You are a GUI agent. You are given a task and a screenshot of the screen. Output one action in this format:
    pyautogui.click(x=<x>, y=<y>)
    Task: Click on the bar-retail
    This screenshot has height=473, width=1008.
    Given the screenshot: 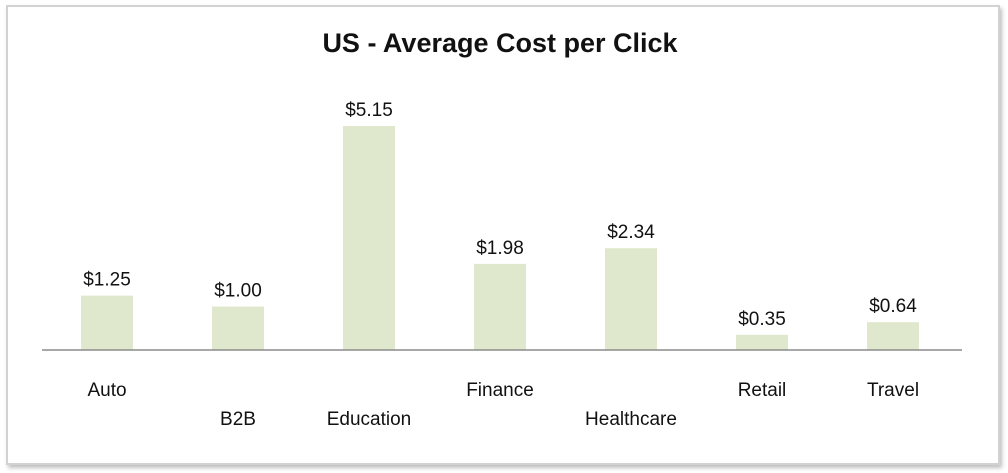 What is the action you would take?
    pyautogui.click(x=762, y=342)
    